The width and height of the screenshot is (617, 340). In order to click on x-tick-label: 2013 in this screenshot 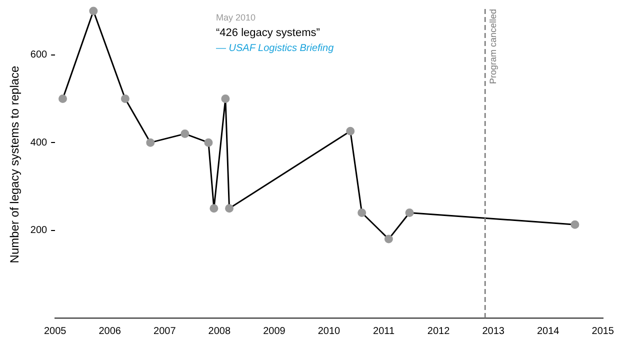, I will do `click(493, 331)`.